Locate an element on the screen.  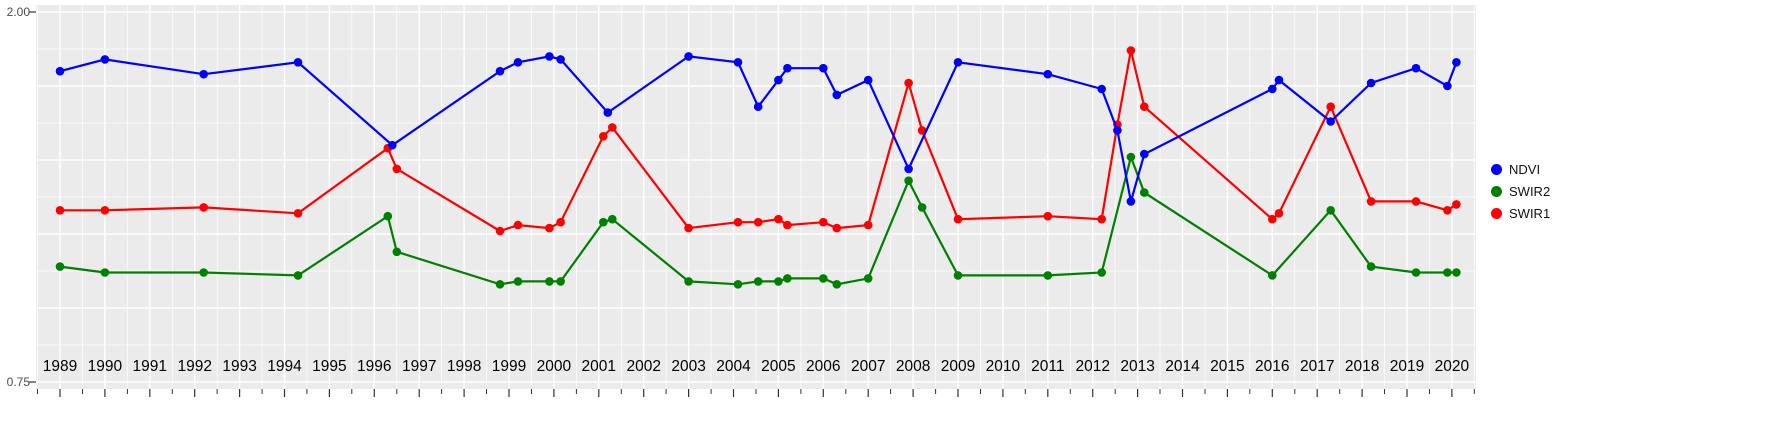
x-tick-label: 2019 is located at coordinates (1407, 366).